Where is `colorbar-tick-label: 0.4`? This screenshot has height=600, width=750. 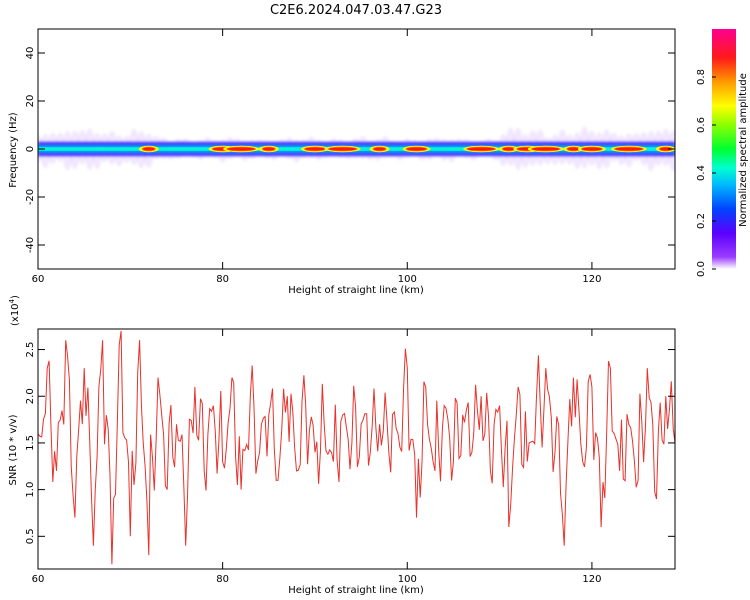 colorbar-tick-label: 0.4 is located at coordinates (701, 173).